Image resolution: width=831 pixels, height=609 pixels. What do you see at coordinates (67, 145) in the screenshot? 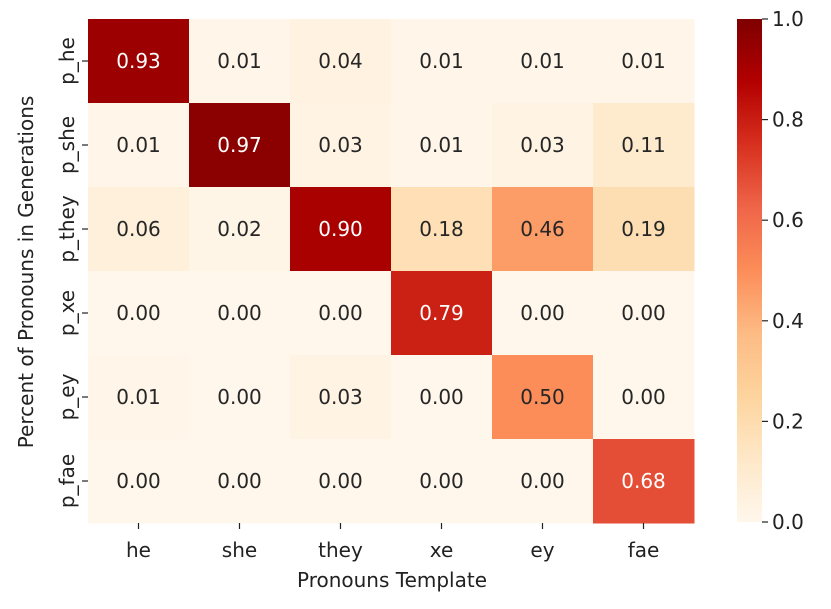
I see `y-tick-label: p_she` at bounding box center [67, 145].